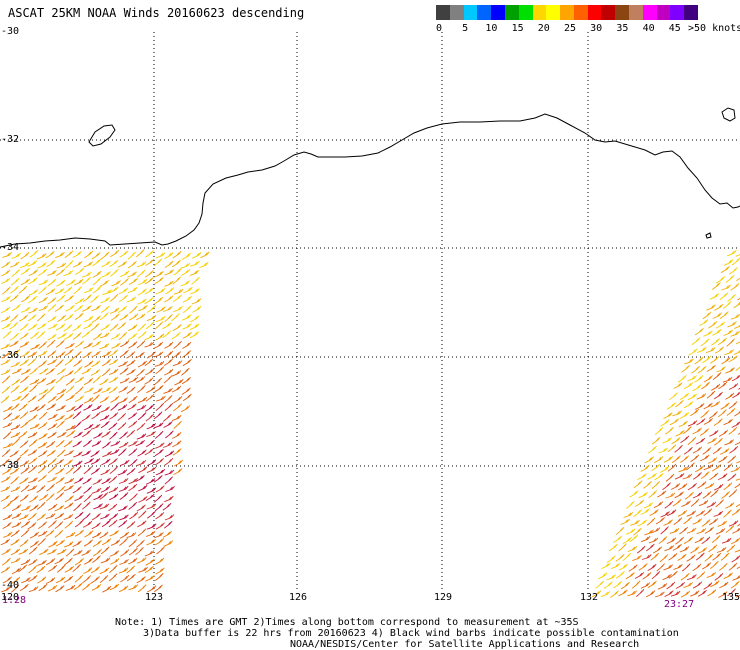 This screenshot has height=650, width=740. What do you see at coordinates (622, 28) in the screenshot?
I see `legend-tick: 35` at bounding box center [622, 28].